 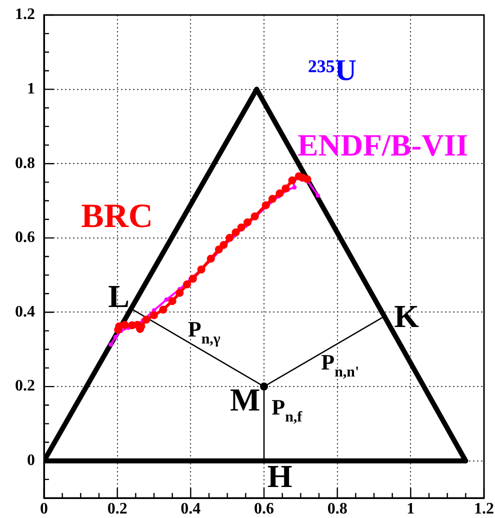 What do you see at coordinates (190, 509) in the screenshot?
I see `x-tick-label: 0.4` at bounding box center [190, 509].